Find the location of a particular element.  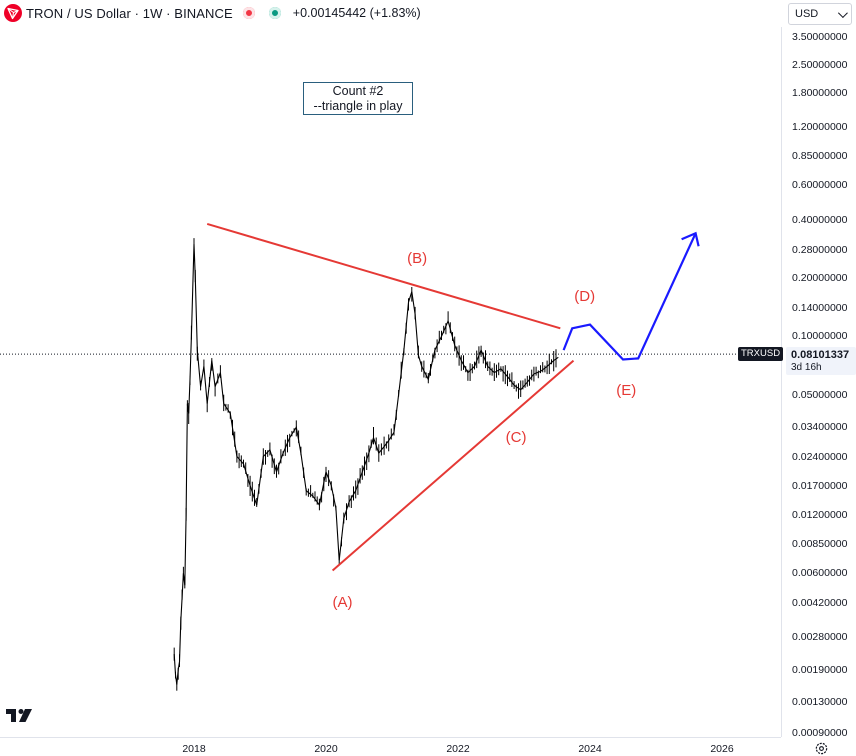

last-price-badge: 0.08101337 3d 16h is located at coordinates (821, 361).